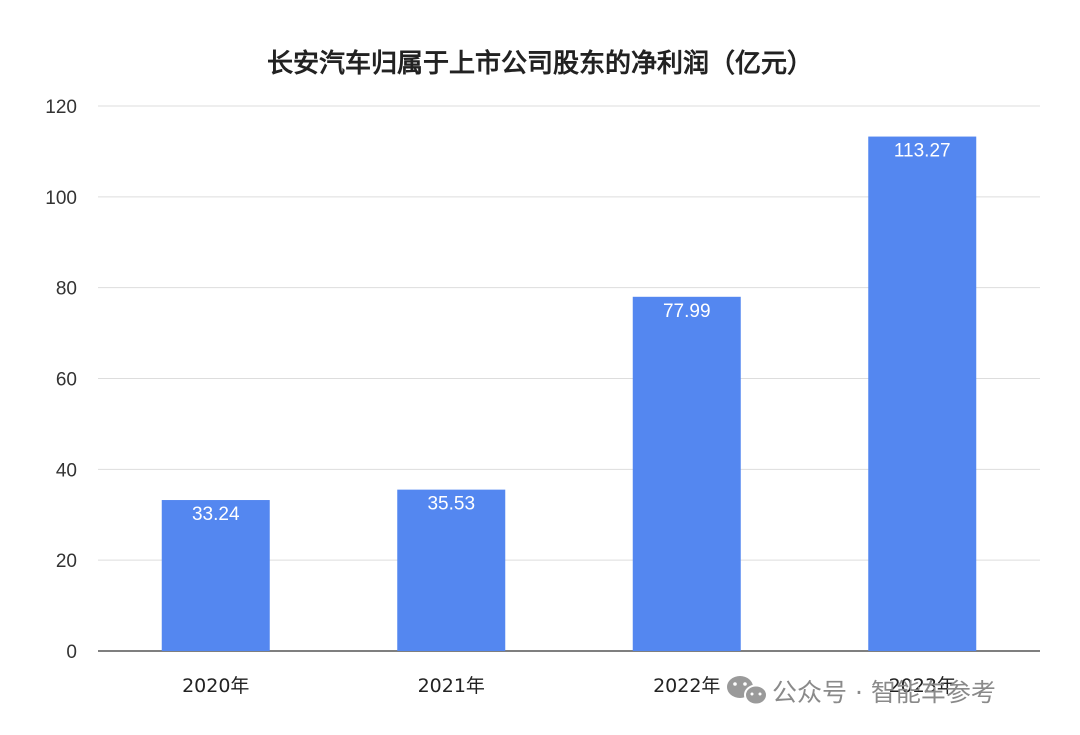 The image size is (1080, 735). What do you see at coordinates (451, 686) in the screenshot?
I see `x-tick-label: 2021年` at bounding box center [451, 686].